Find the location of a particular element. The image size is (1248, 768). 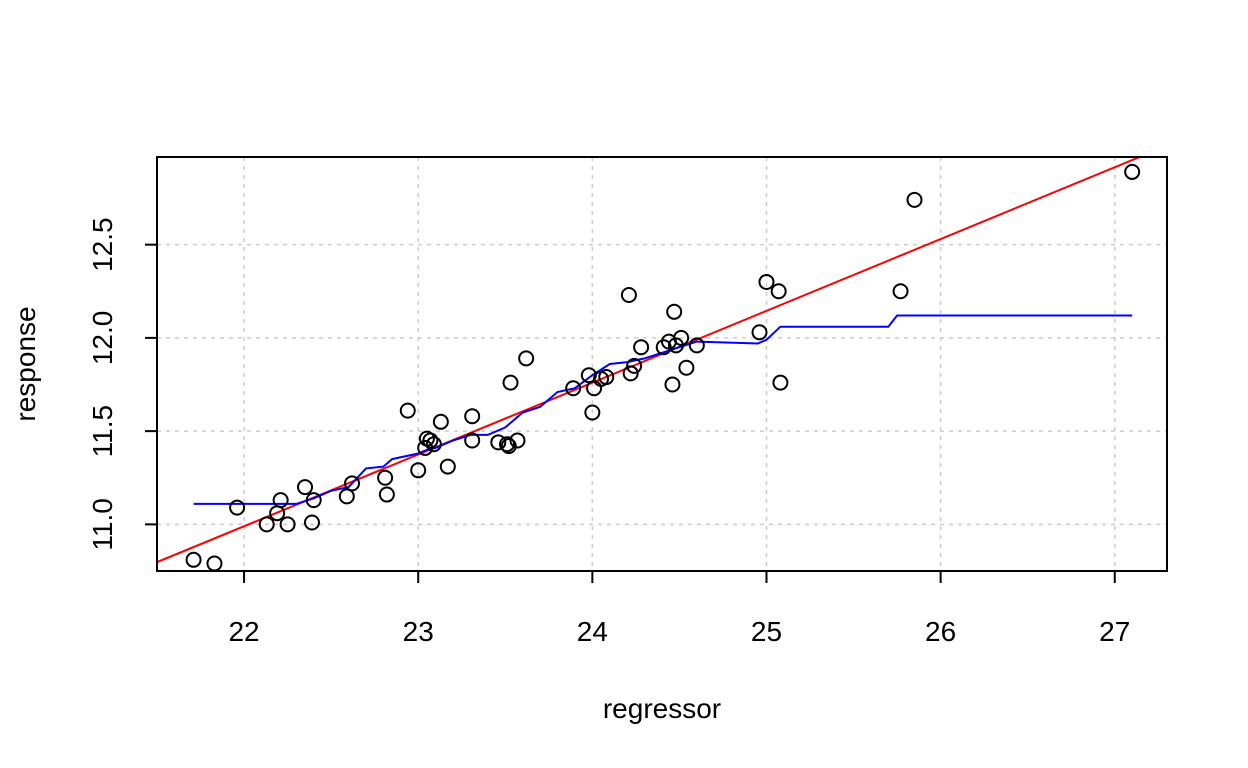

x-tick-label: 23 is located at coordinates (418, 631).